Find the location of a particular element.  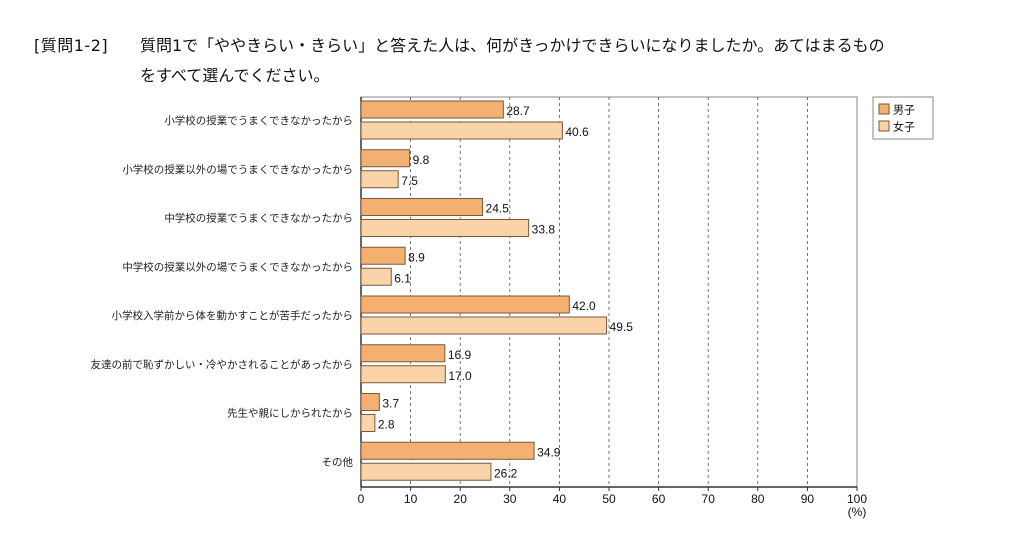

x-tick-label: 80 is located at coordinates (758, 499).